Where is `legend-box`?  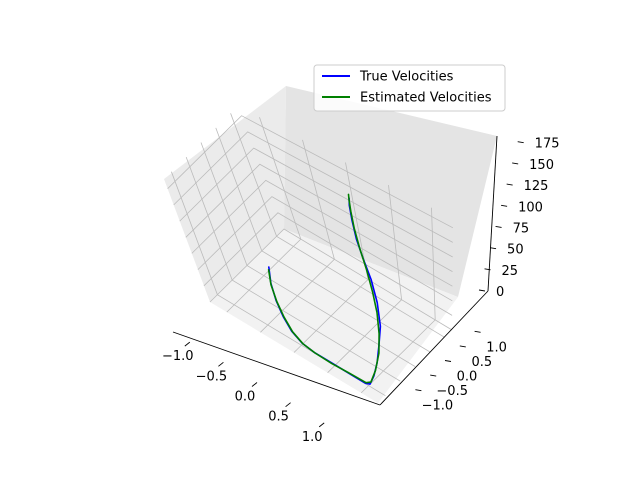 legend-box is located at coordinates (409, 88).